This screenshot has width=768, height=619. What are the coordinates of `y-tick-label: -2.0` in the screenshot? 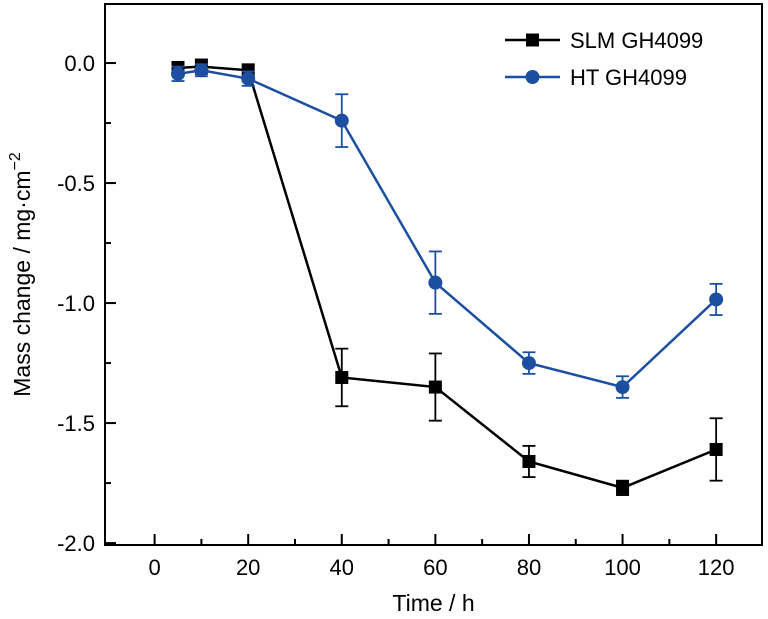 It's located at (76, 543).